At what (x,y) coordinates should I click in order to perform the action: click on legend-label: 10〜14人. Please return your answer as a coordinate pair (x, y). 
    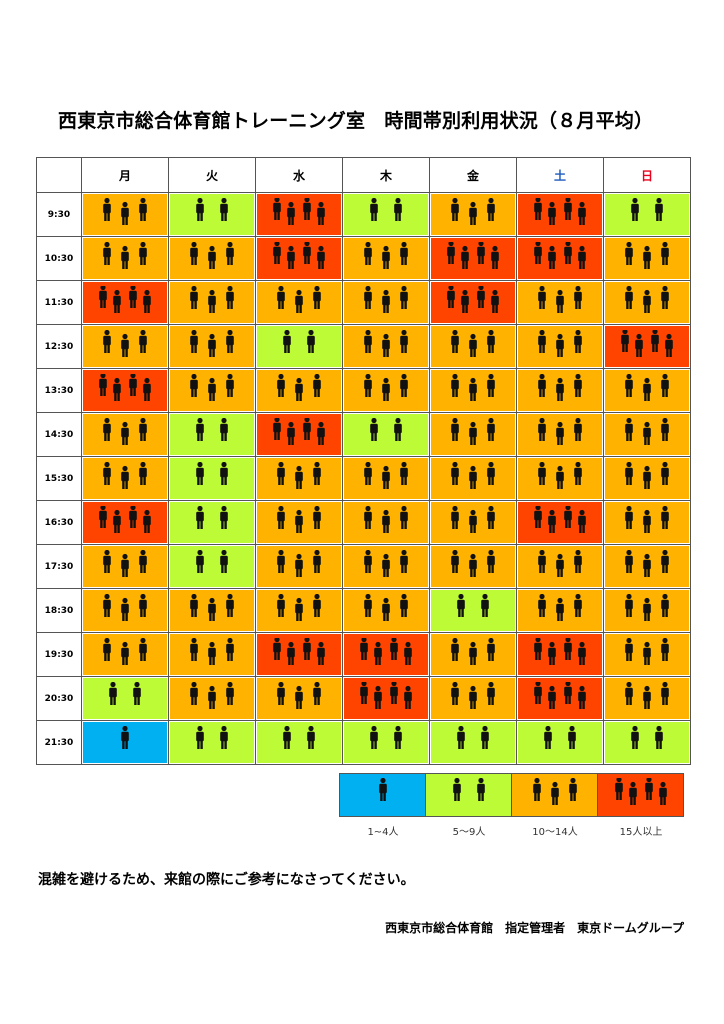
    Looking at the image, I should click on (555, 832).